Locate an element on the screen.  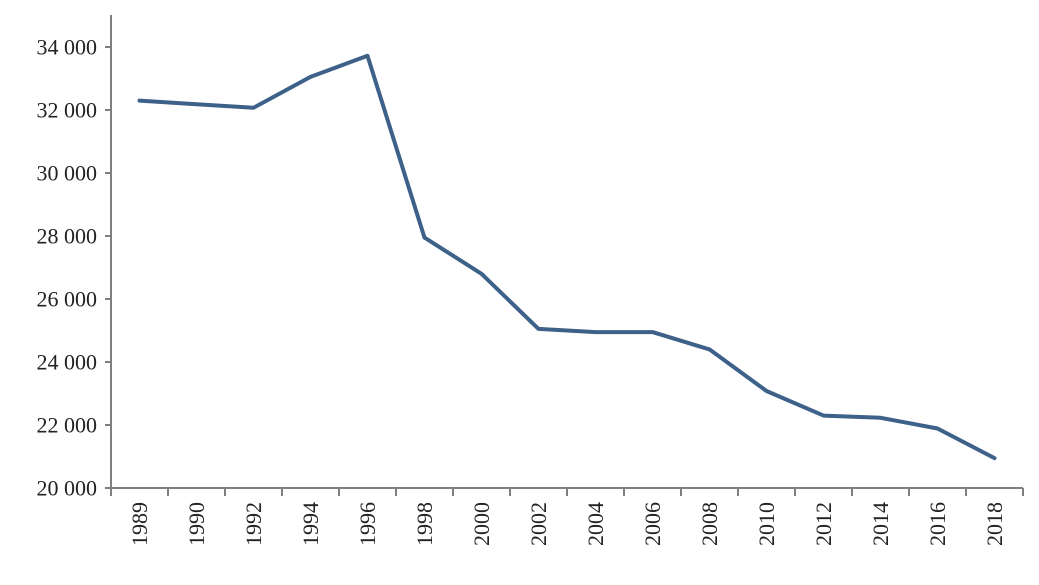
x-tick-label: 2012 is located at coordinates (823, 524).